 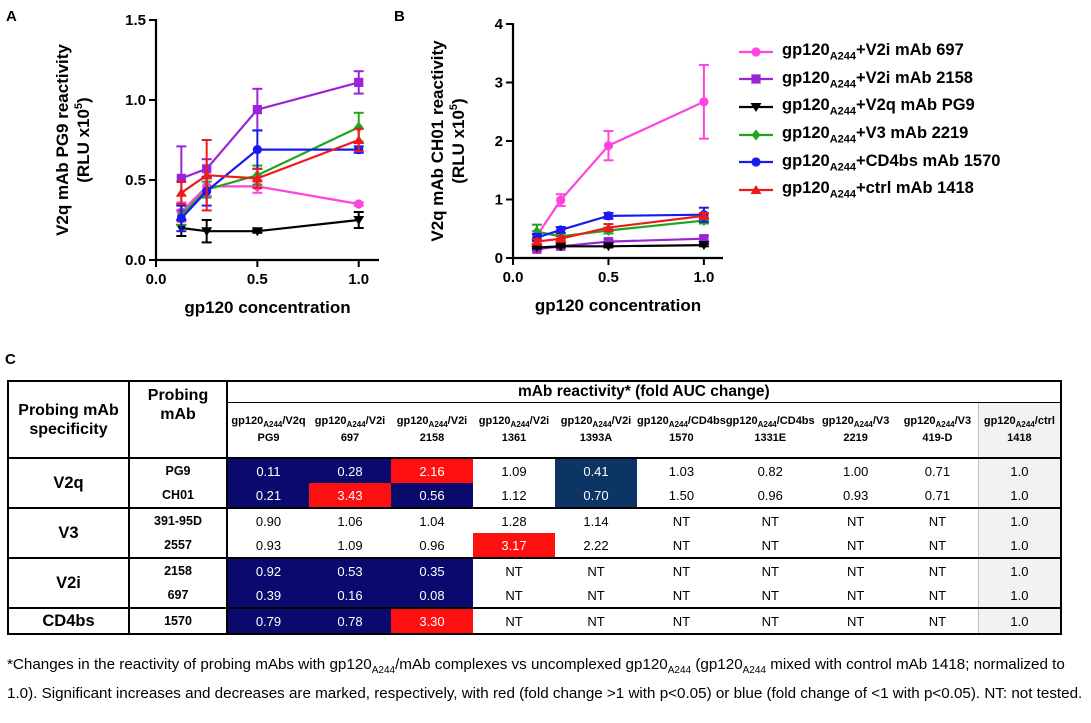 What do you see at coordinates (350, 596) in the screenshot?
I see `table-cell: 0.16` at bounding box center [350, 596].